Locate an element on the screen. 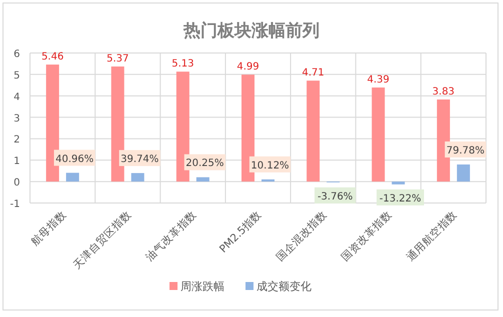 The height and width of the screenshot is (317, 503). data-label: 10.12% is located at coordinates (270, 166).